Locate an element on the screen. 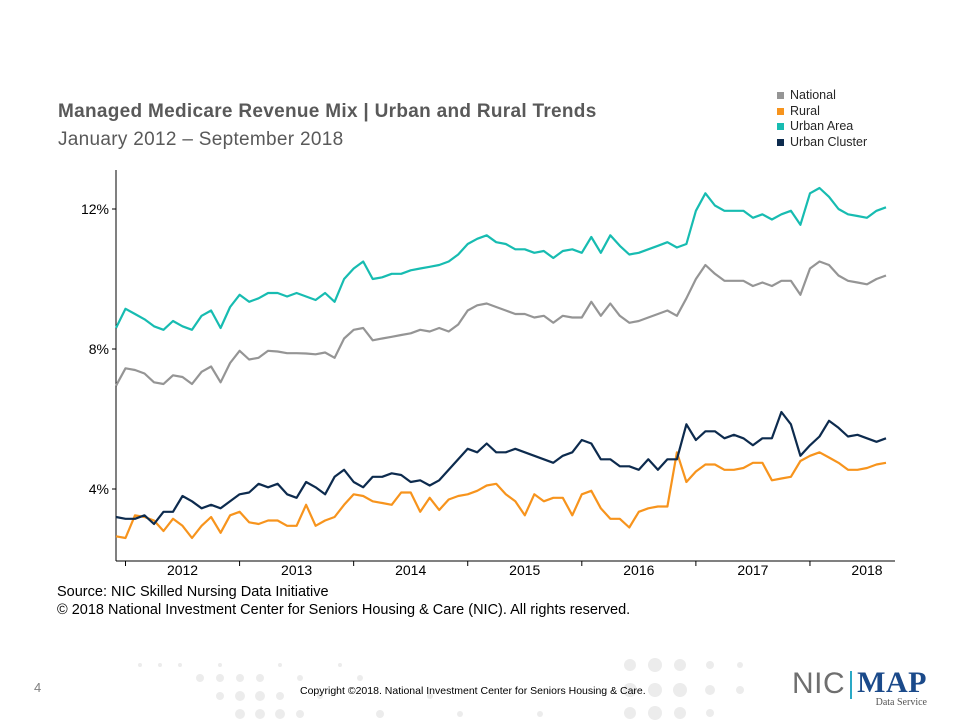  legend-swatch-national is located at coordinates (780, 96).